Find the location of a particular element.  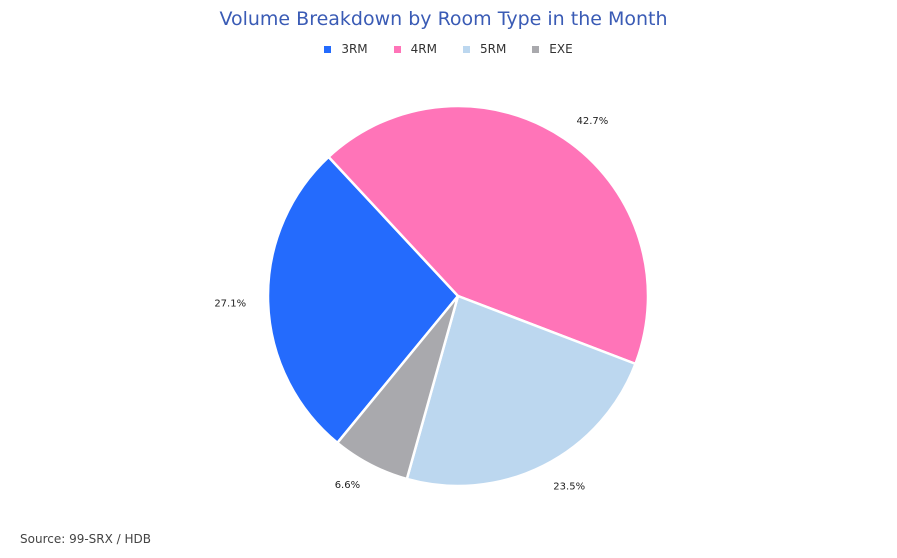

pie-slice-5rm is located at coordinates (521, 391).